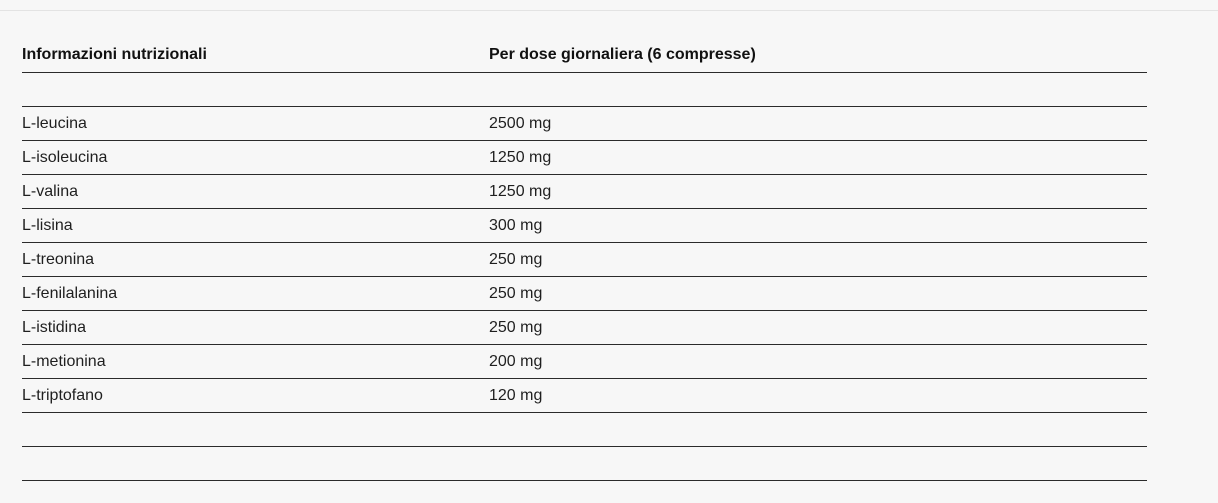 This screenshot has height=503, width=1218. I want to click on nutrient-cell: L-lisina, so click(47, 225).